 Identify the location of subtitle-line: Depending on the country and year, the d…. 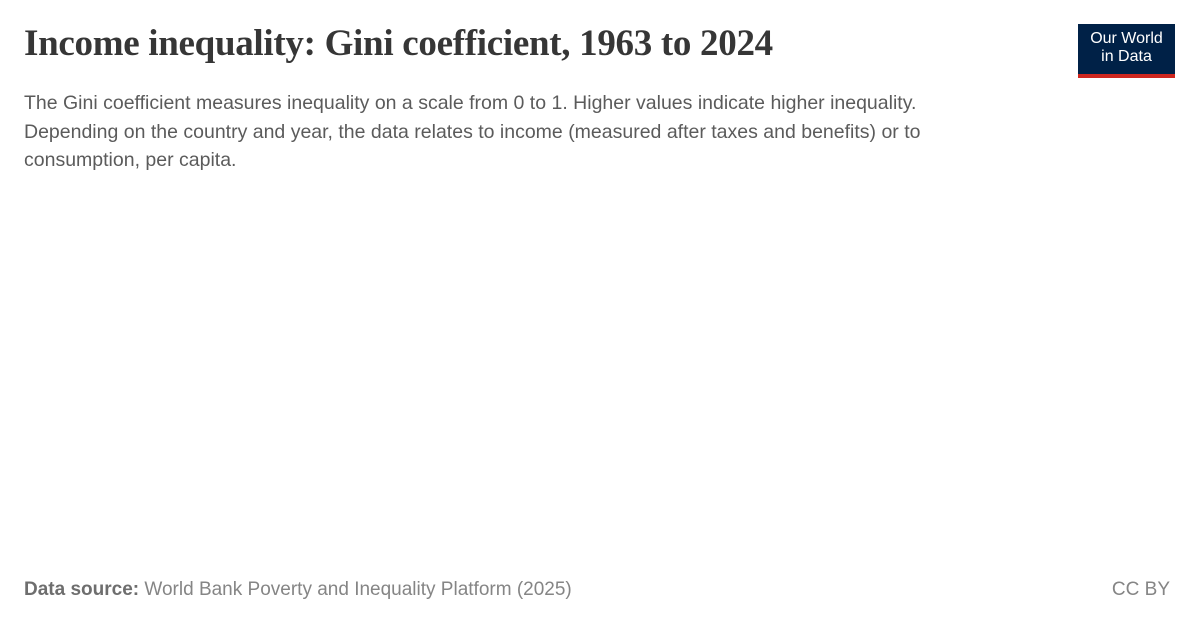
(472, 131).